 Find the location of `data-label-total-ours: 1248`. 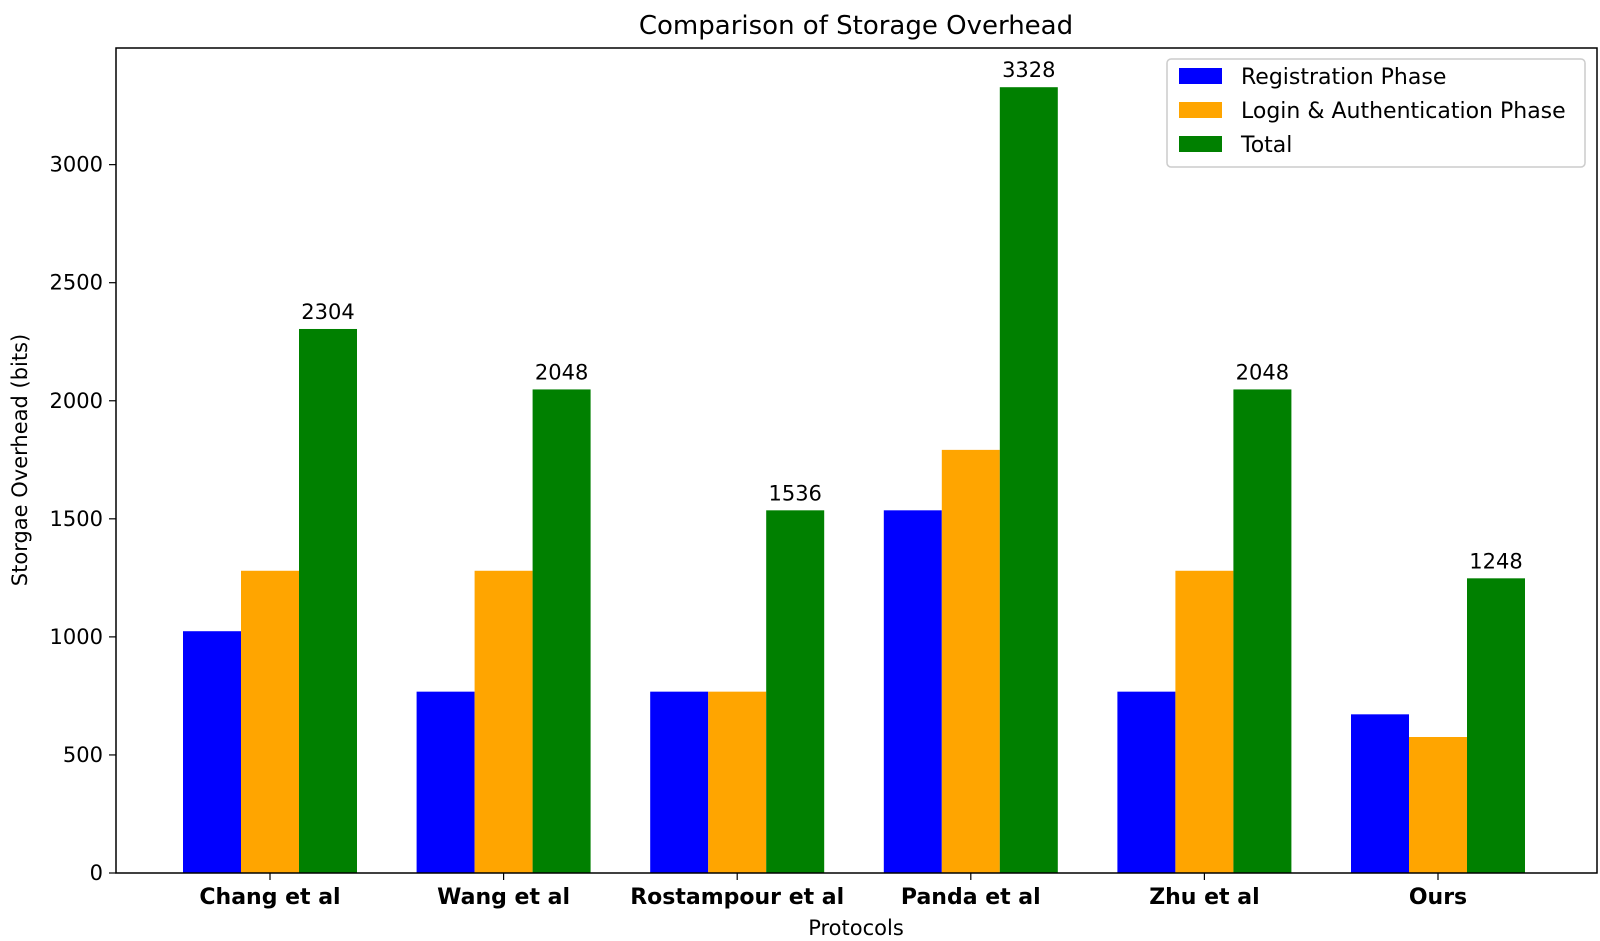

data-label-total-ours: 1248 is located at coordinates (1495, 561).